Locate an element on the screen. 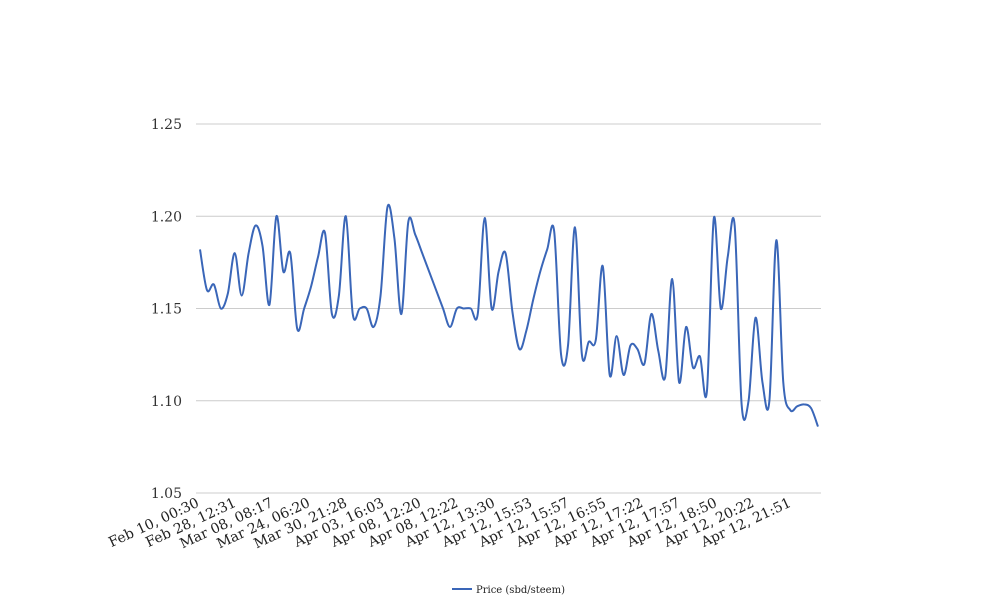 The height and width of the screenshot is (616, 1008). y-tick-label: 1.15 is located at coordinates (166, 310).